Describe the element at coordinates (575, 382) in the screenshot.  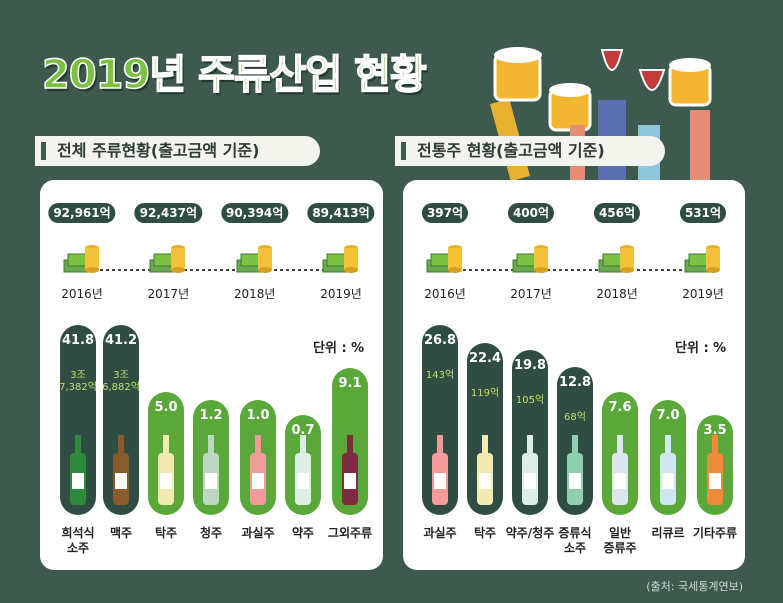
I see `value-label: 12.8` at that location.